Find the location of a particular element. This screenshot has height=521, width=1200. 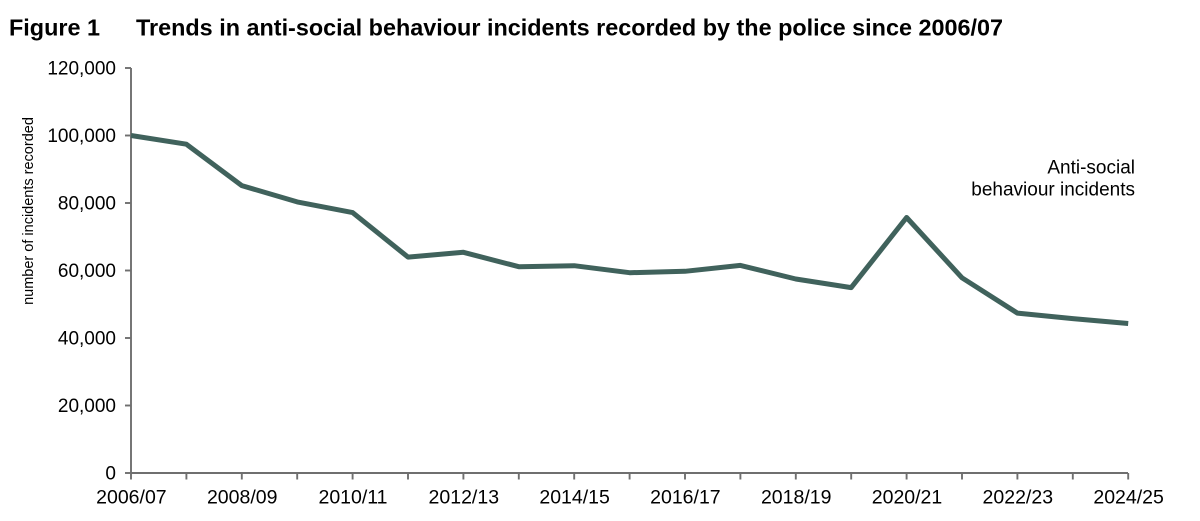

svg-text: 0 is located at coordinates (110, 474).